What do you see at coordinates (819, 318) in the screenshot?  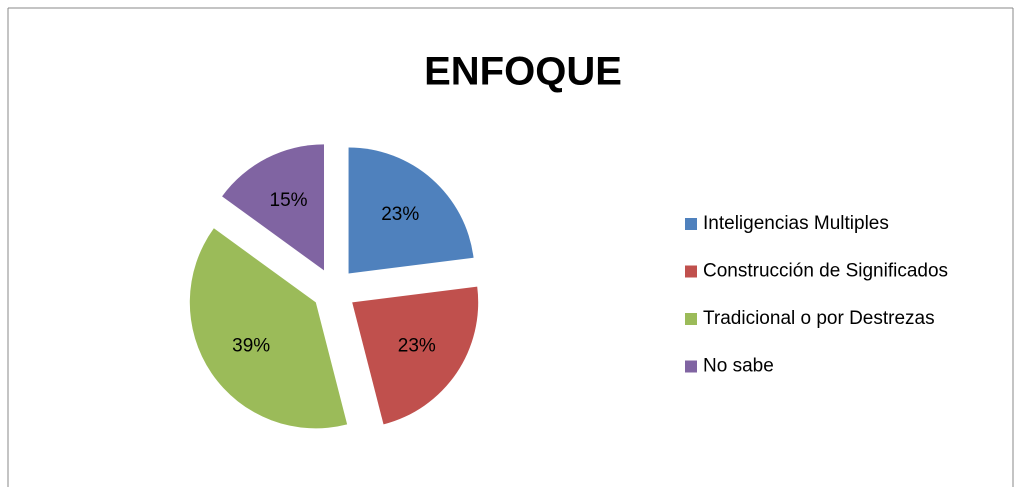 I see `legend-label: Tradicional o por Destrezas` at bounding box center [819, 318].